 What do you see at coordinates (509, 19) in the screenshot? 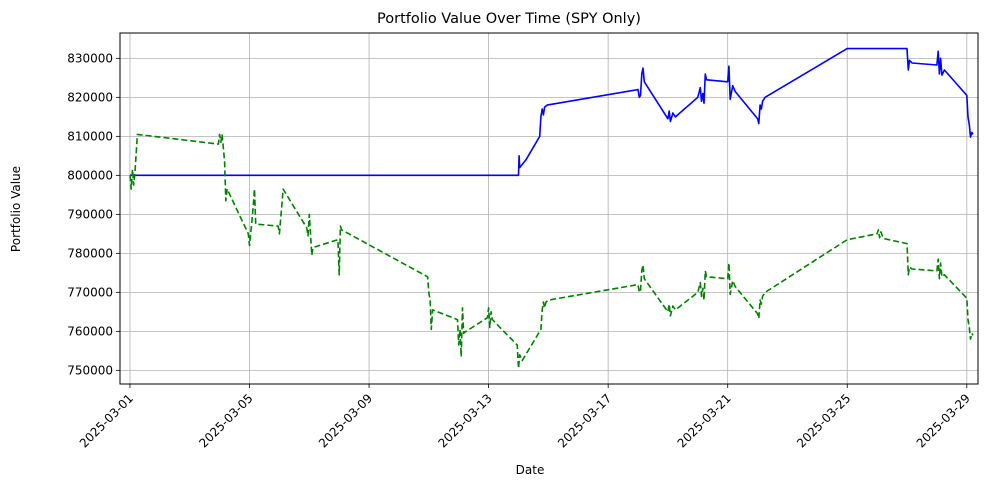
I see `chart-title: Portfolio Value Over Time (SPY Only)` at bounding box center [509, 19].